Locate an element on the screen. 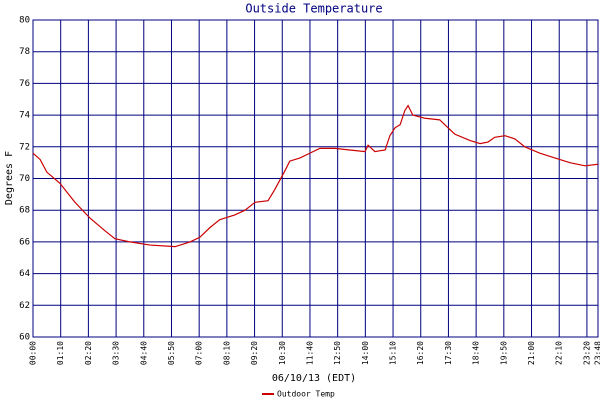 The image size is (600, 400). x-tick-label: 23:48 is located at coordinates (597, 353).